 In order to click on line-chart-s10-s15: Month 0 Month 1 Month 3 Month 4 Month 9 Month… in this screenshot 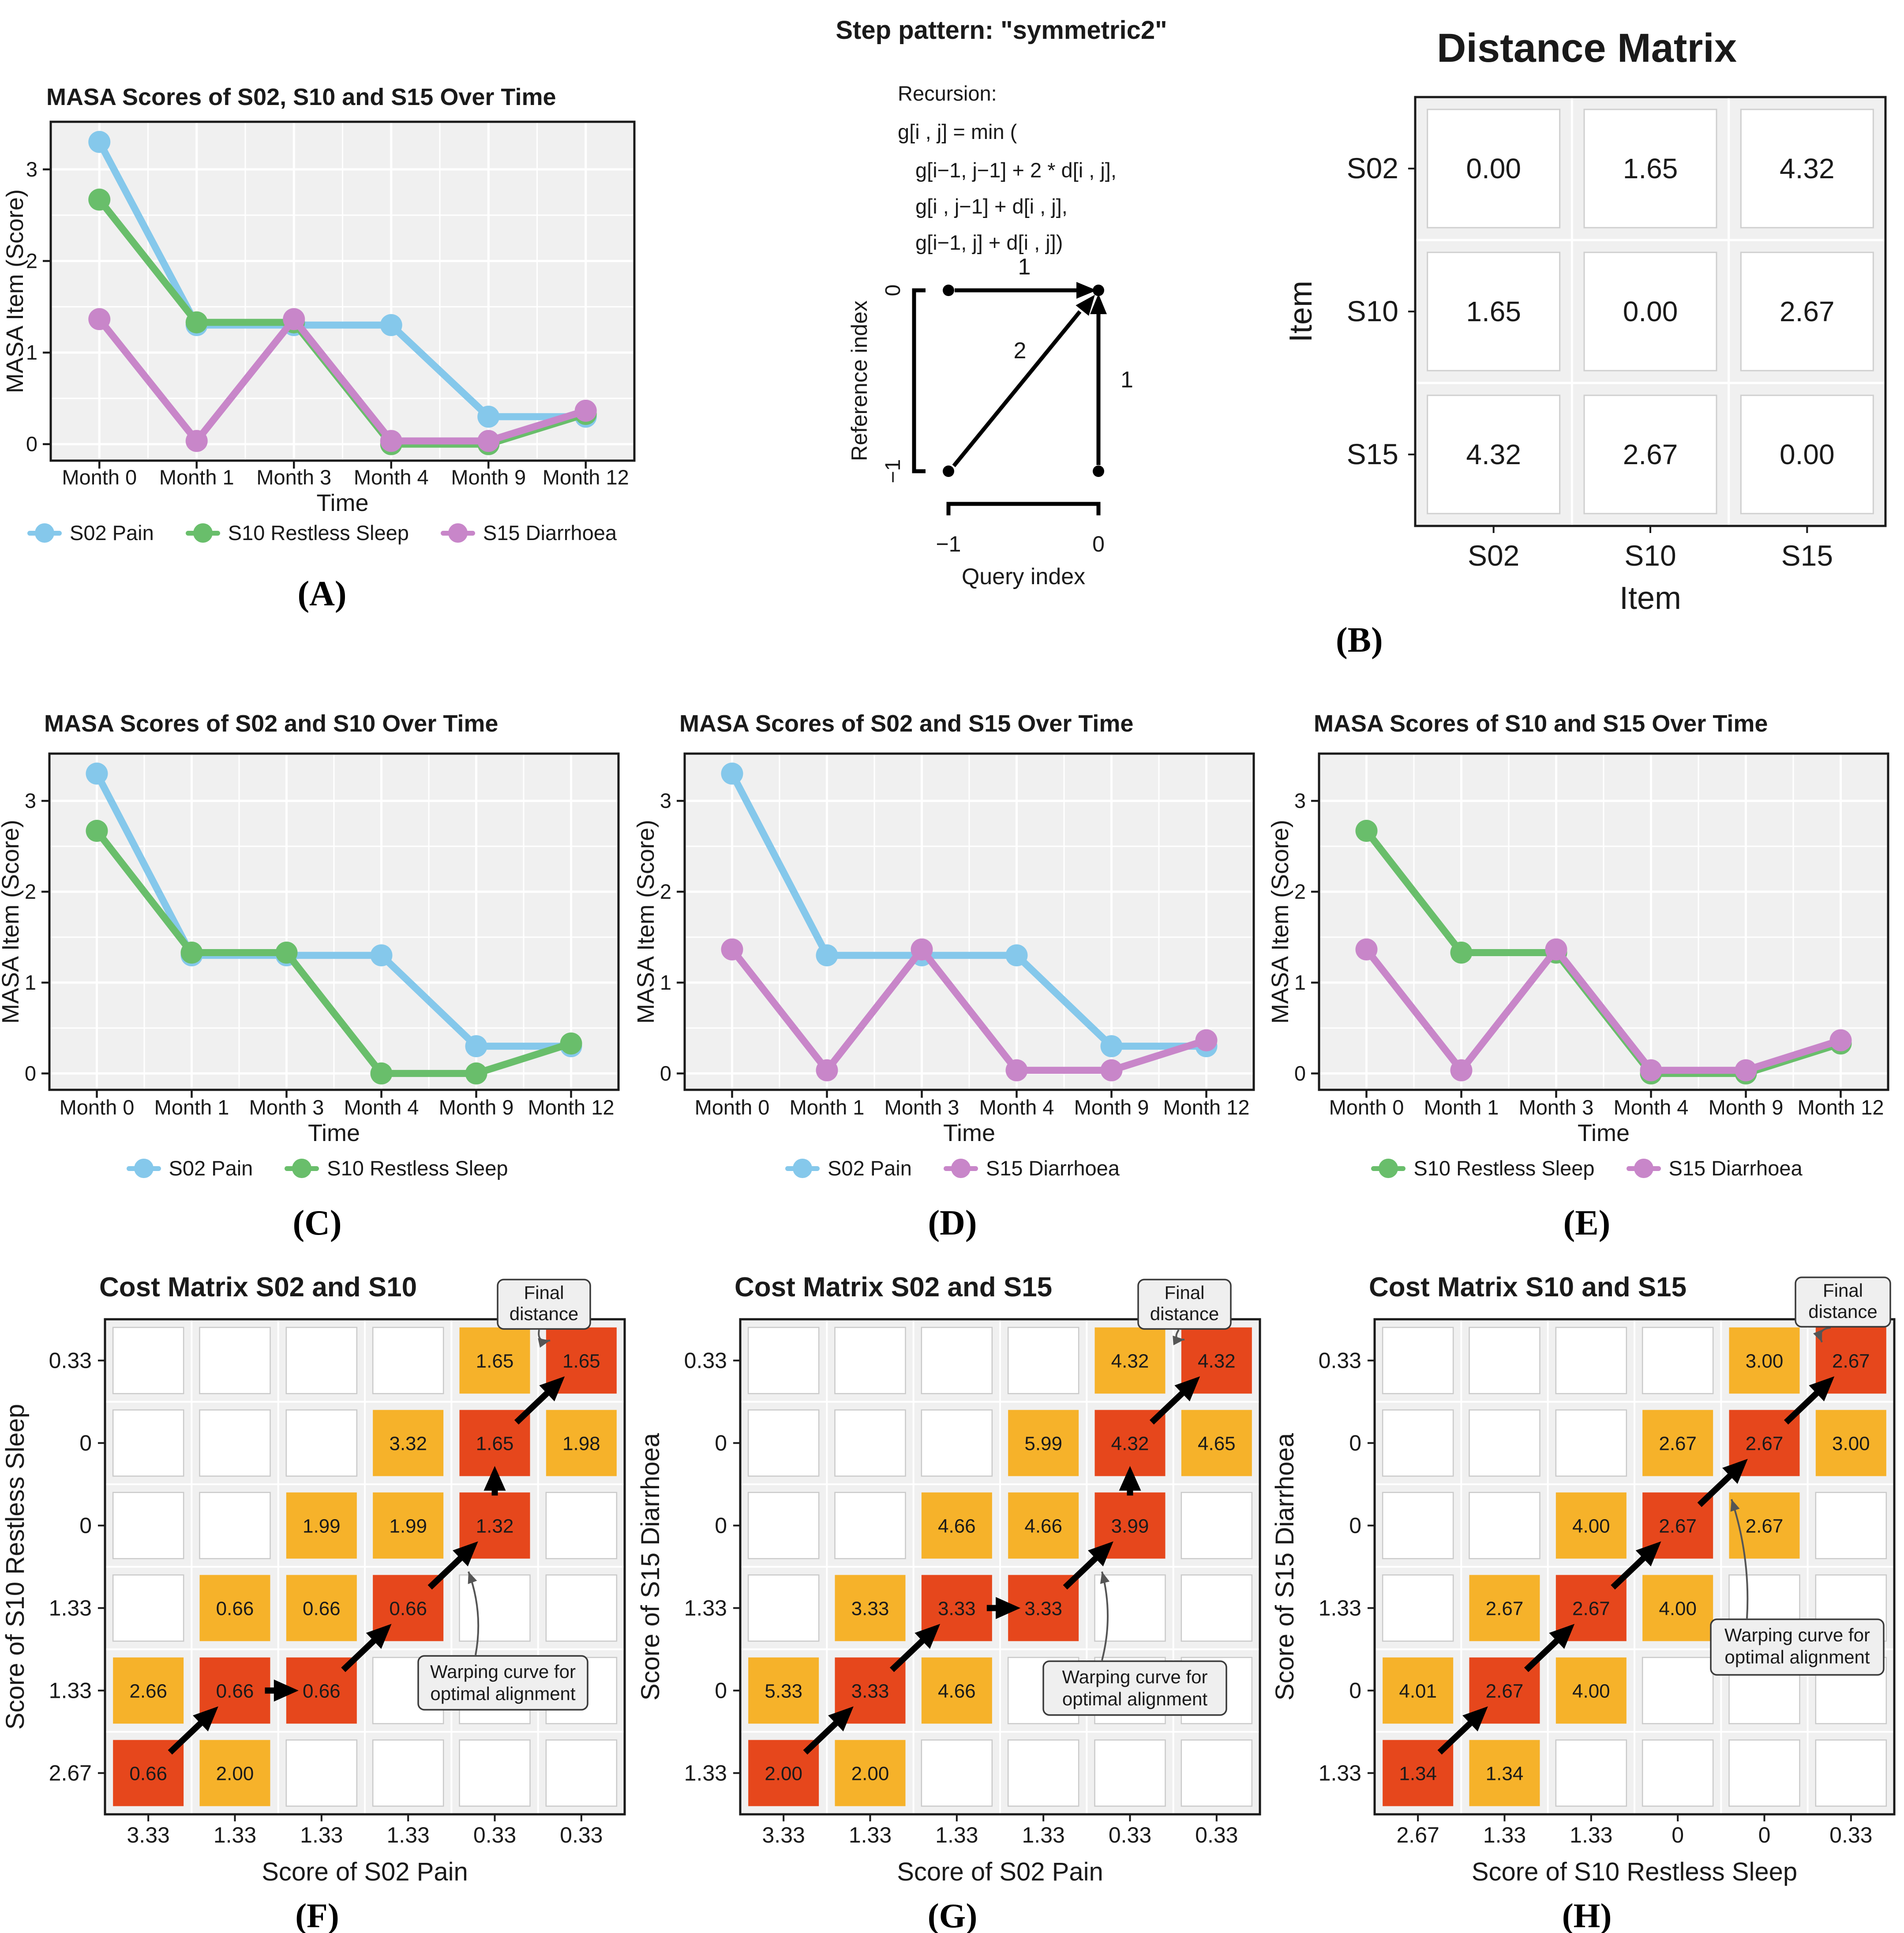, I will do `click(1587, 928)`.